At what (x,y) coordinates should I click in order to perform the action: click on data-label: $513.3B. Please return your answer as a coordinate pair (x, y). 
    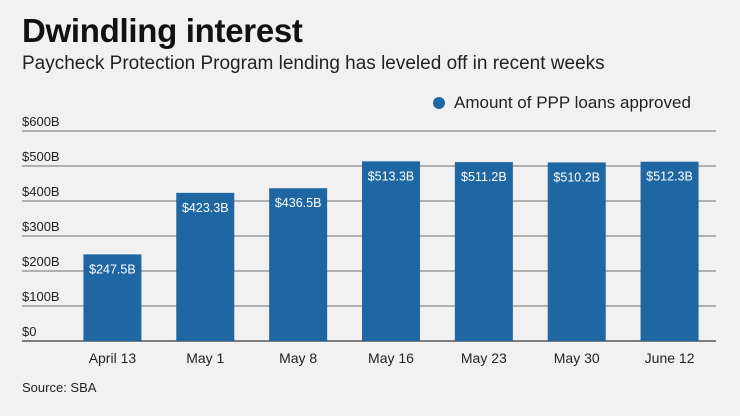
    Looking at the image, I should click on (391, 176).